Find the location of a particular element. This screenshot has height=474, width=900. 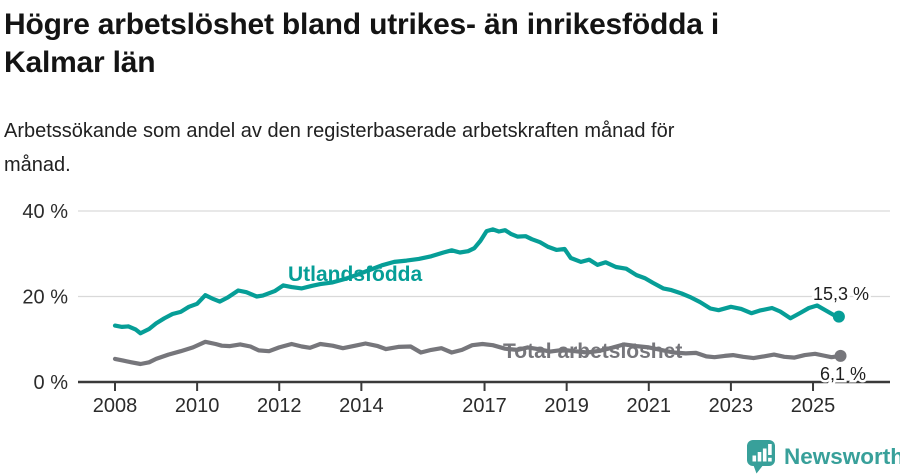

x-axis-tick-label: 2012 is located at coordinates (279, 406).